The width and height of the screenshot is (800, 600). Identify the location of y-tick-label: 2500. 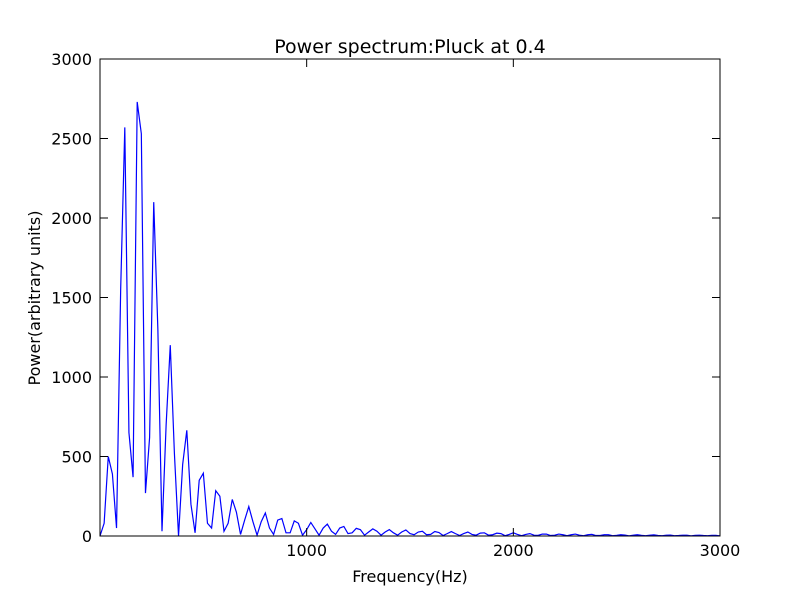
(71, 139).